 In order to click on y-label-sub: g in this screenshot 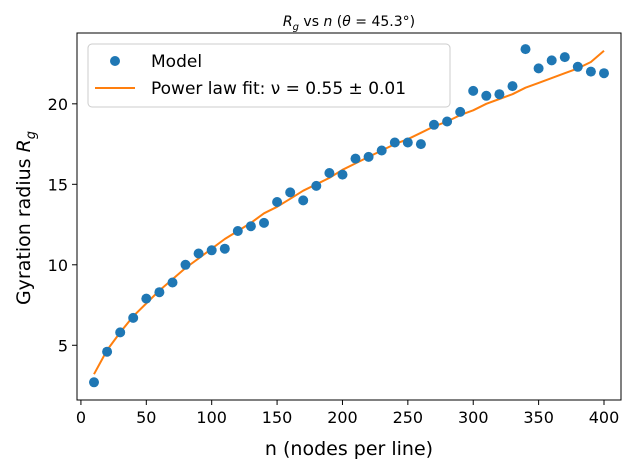, I will do `click(31, 135)`.